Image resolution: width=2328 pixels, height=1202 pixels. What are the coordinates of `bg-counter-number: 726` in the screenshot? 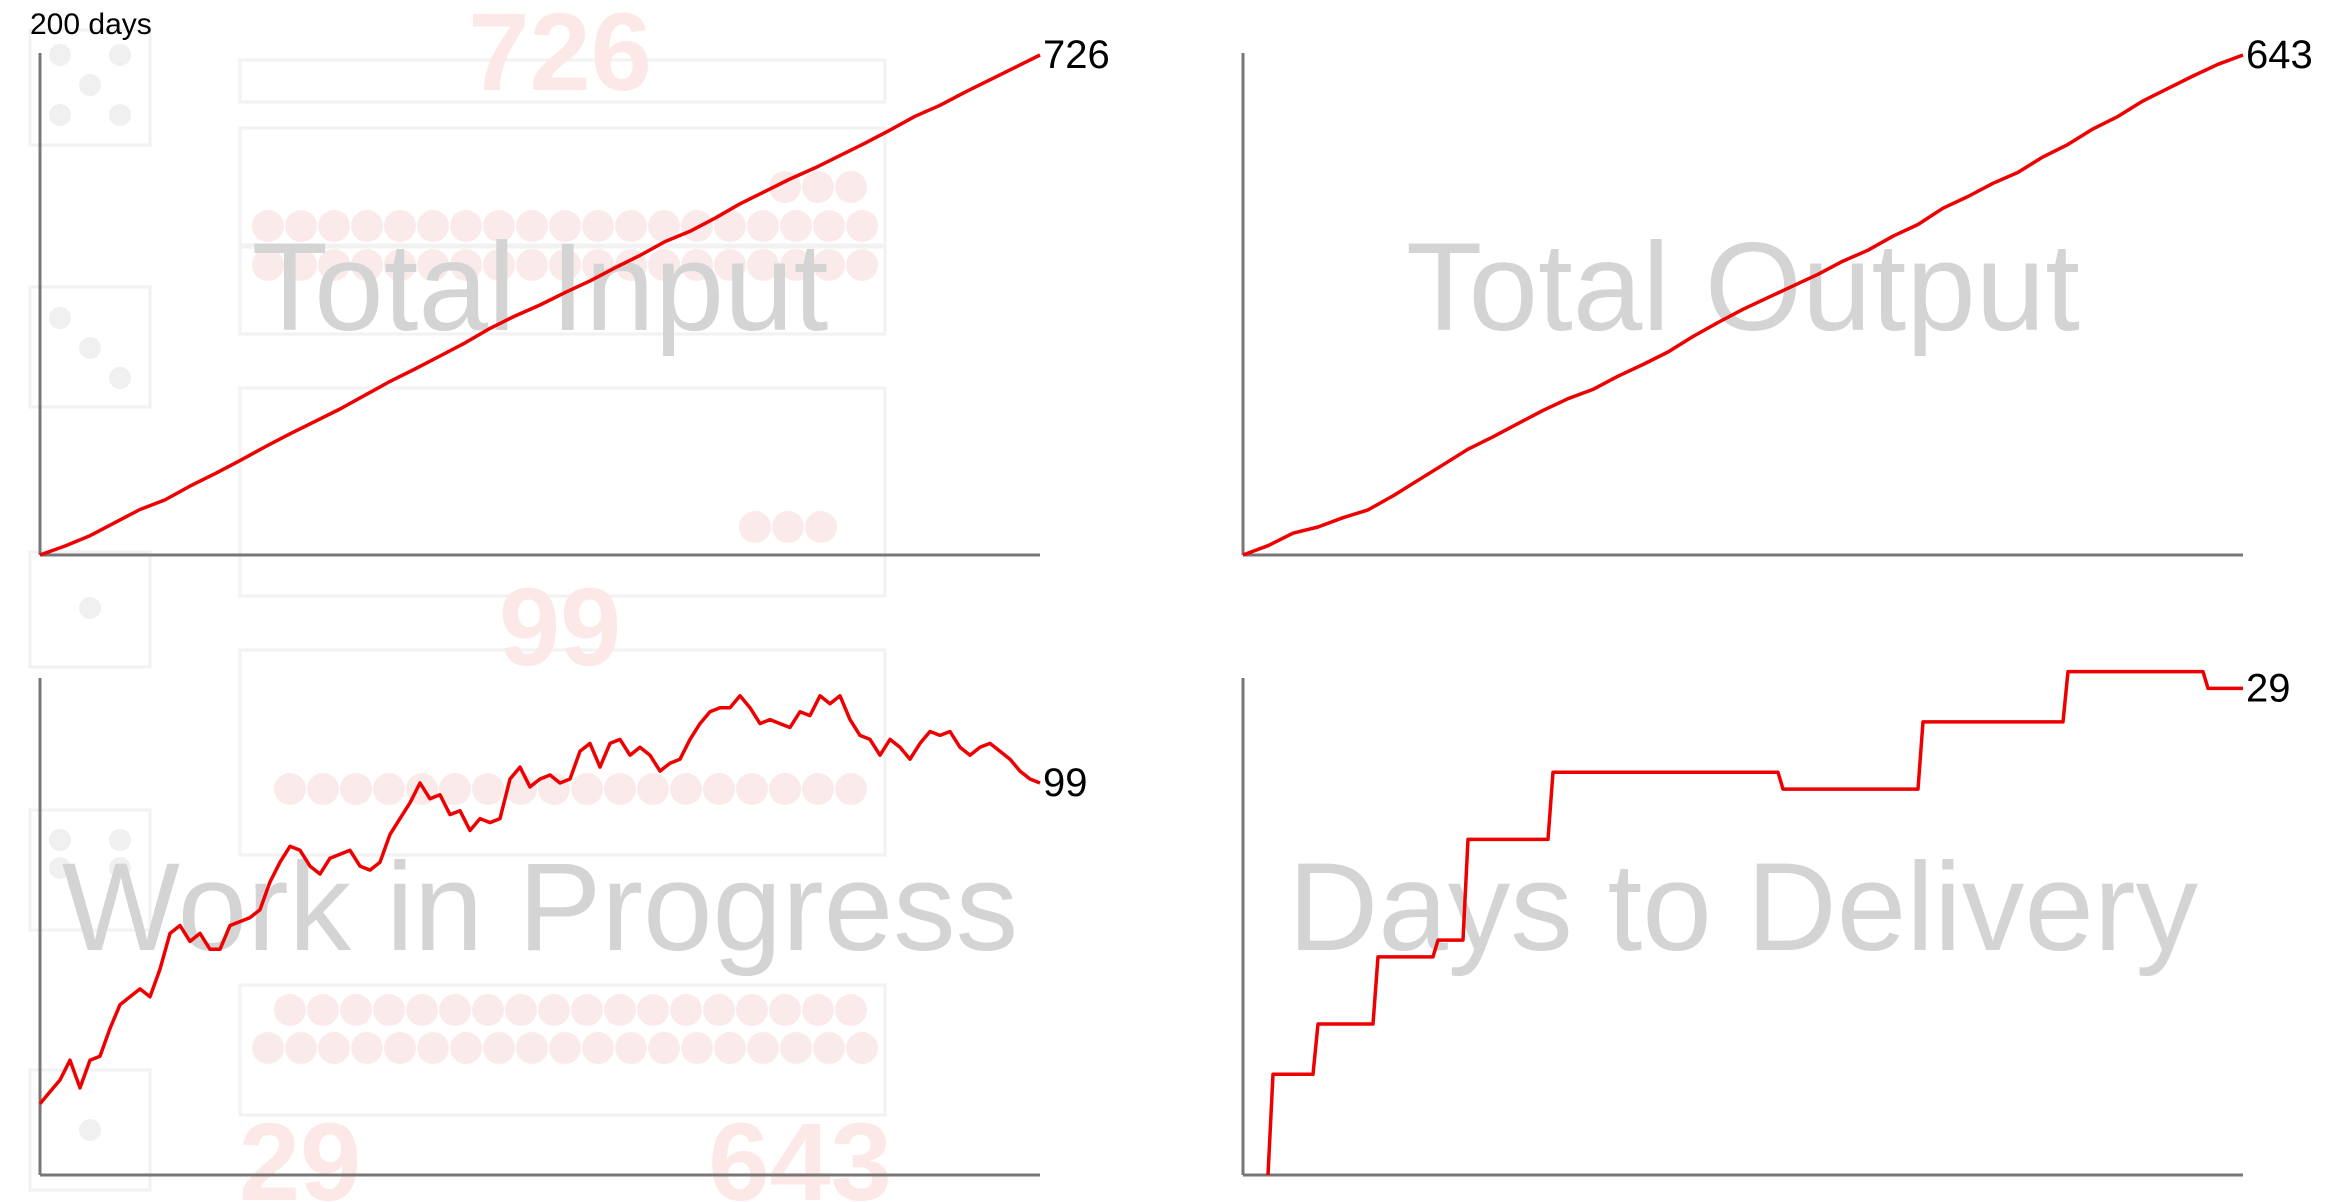 It's located at (560, 57).